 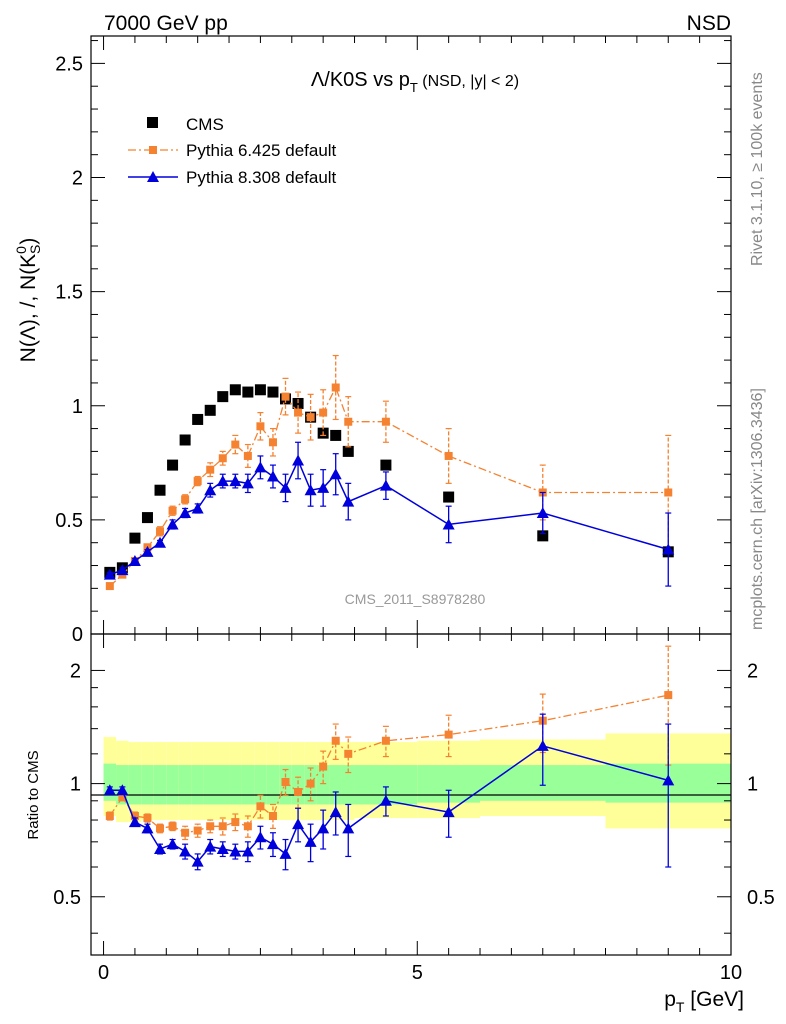 I want to click on main-ytick-label: 2.5, so click(x=69, y=64).